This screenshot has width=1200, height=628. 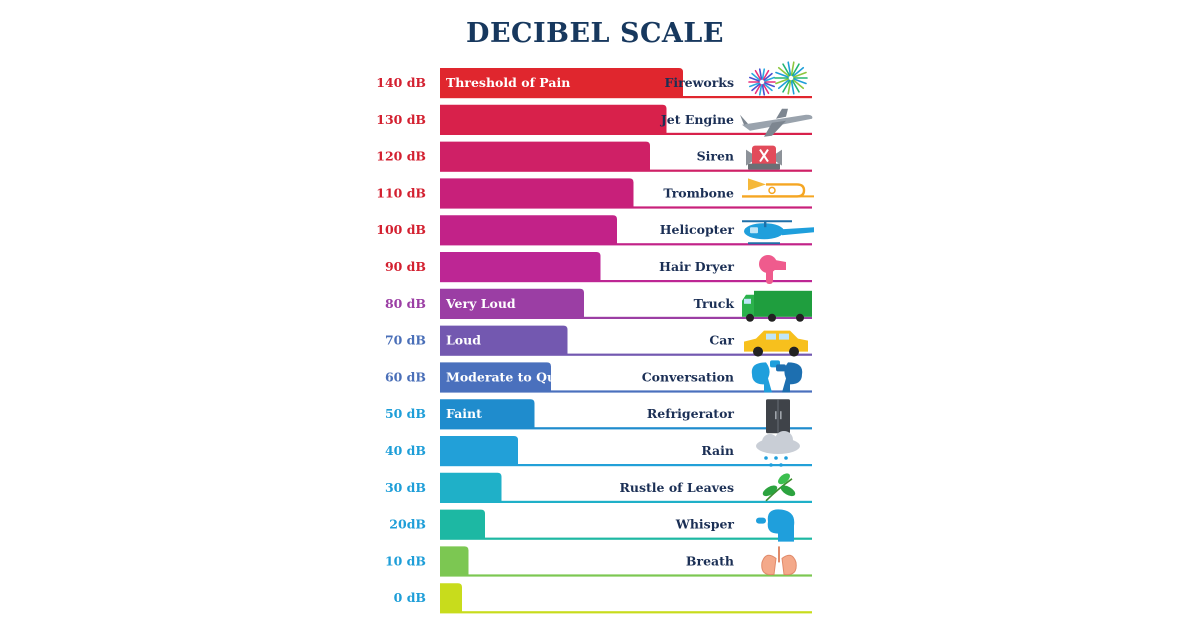 I want to click on airplane-icon, so click(x=776, y=122).